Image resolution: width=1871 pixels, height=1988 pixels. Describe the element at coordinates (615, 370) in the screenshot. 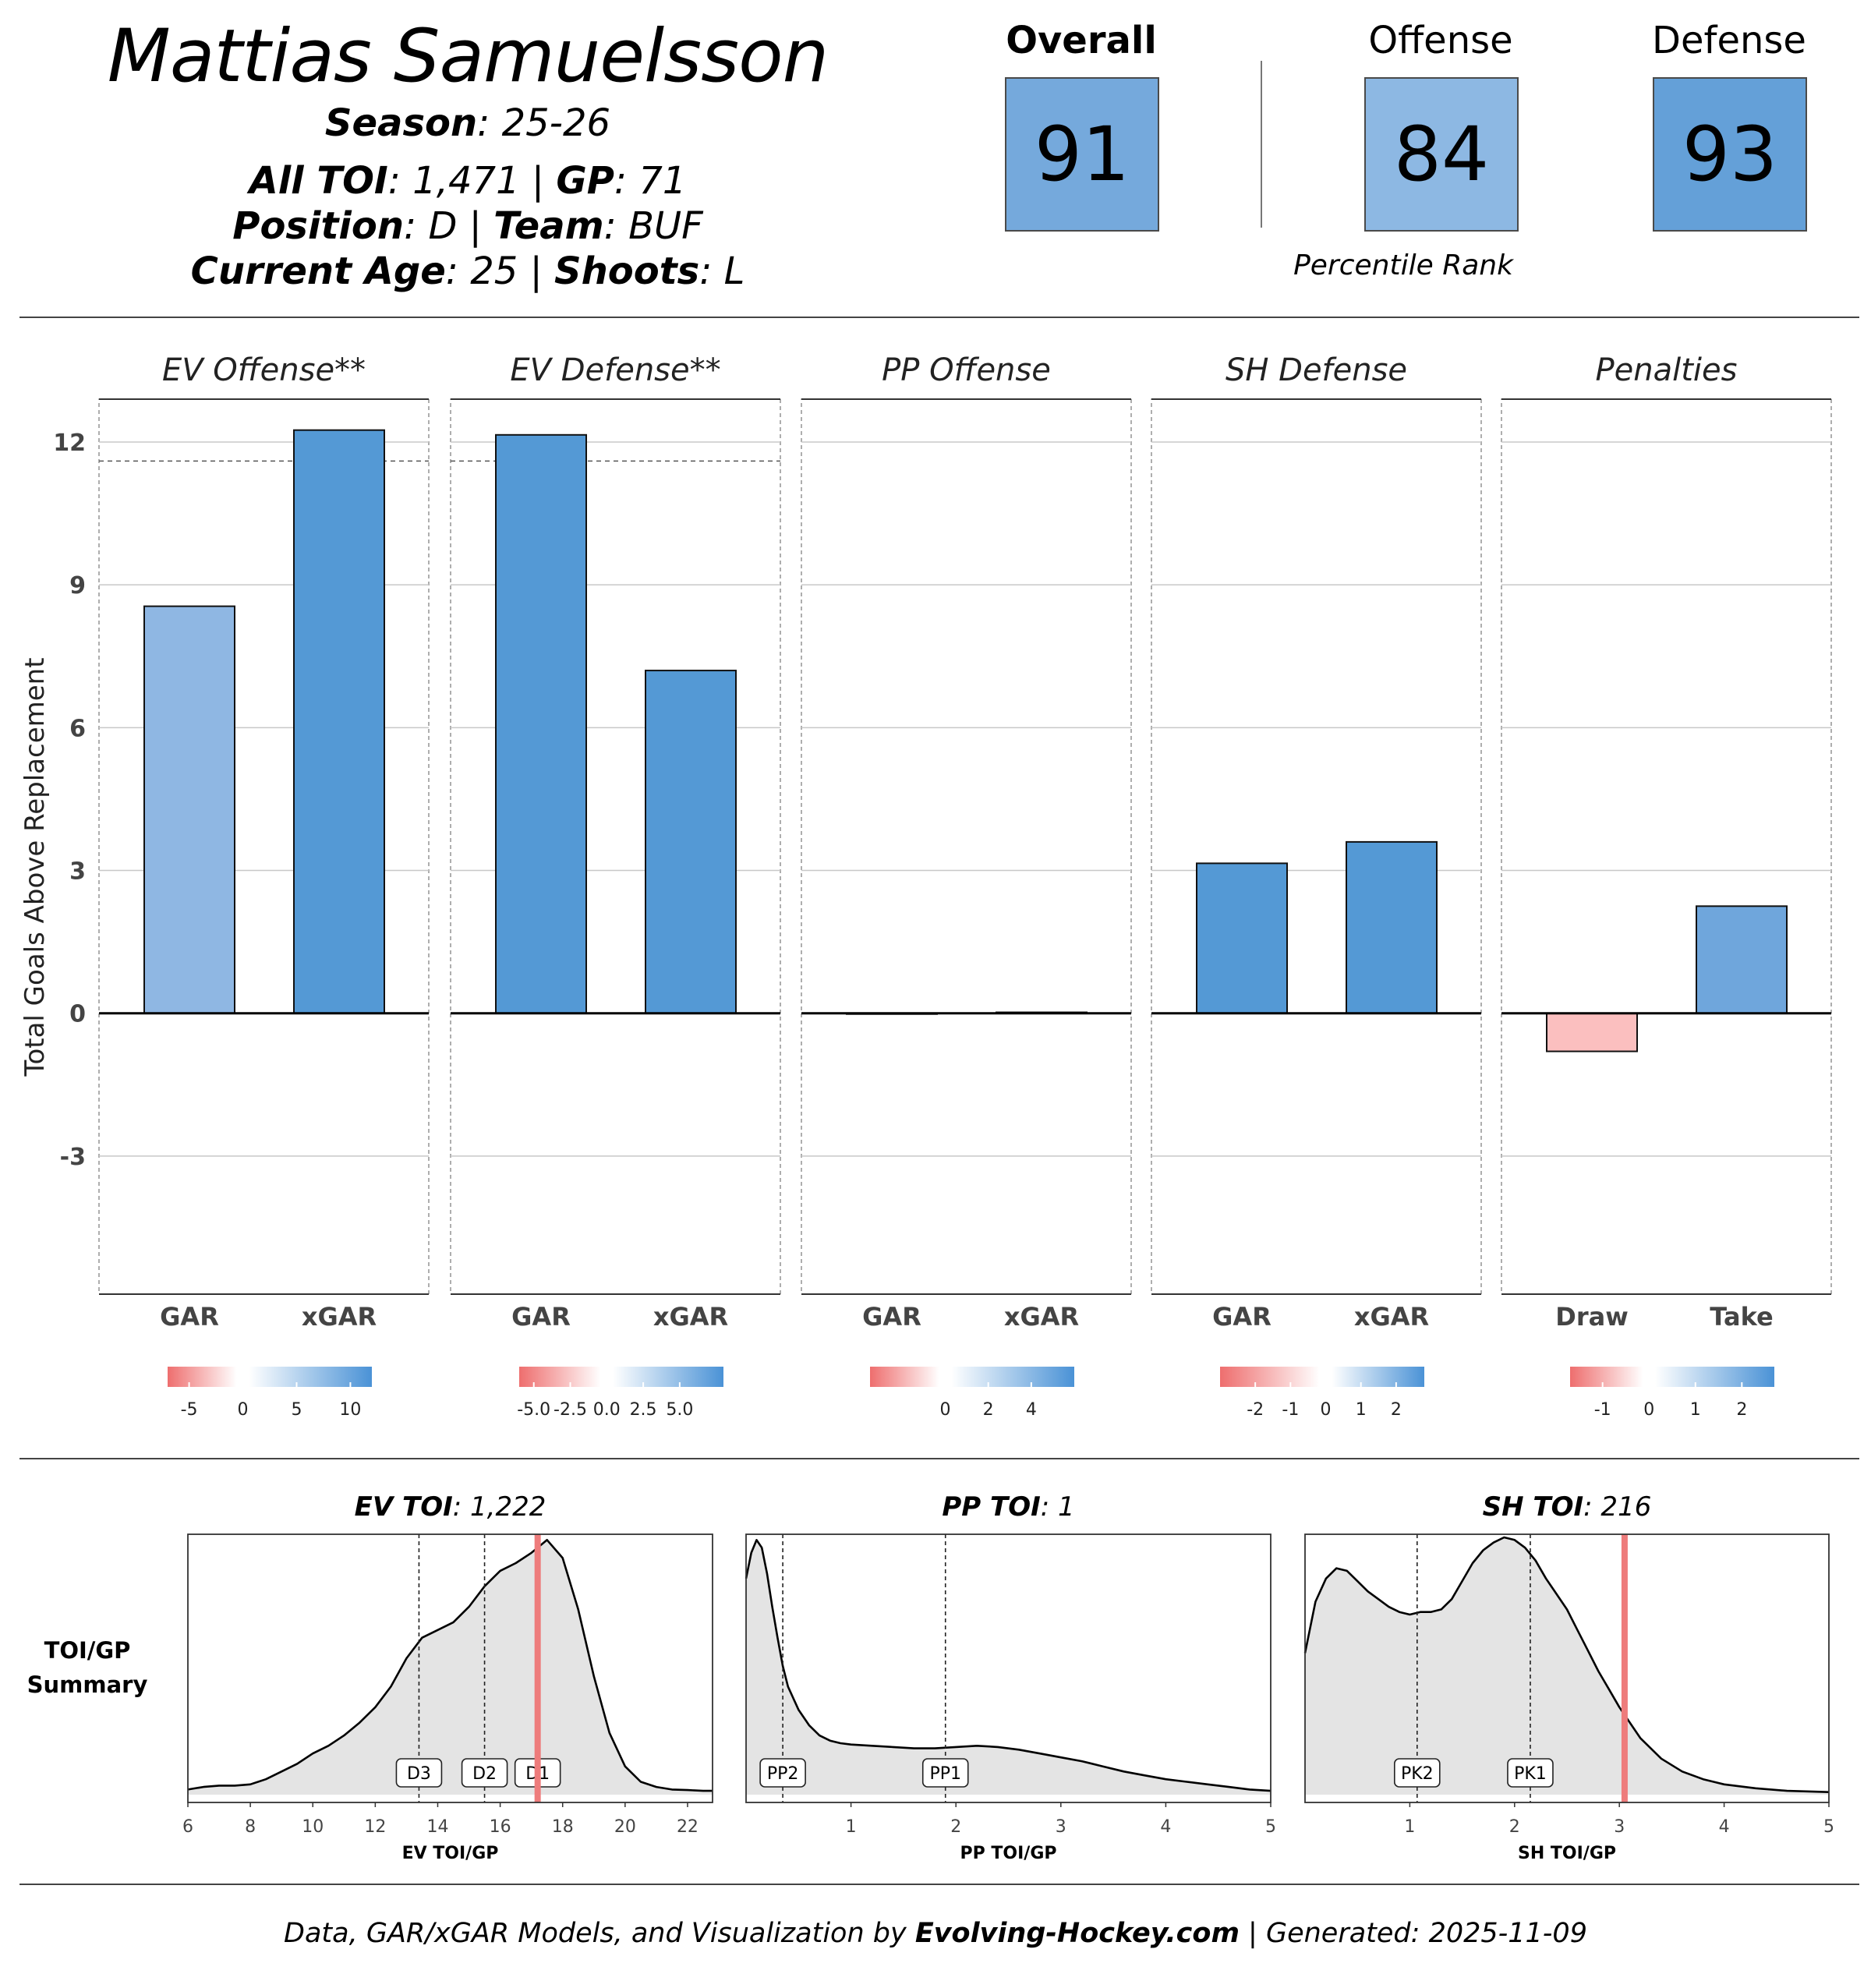

I see `panel-title: EV Defense**` at that location.